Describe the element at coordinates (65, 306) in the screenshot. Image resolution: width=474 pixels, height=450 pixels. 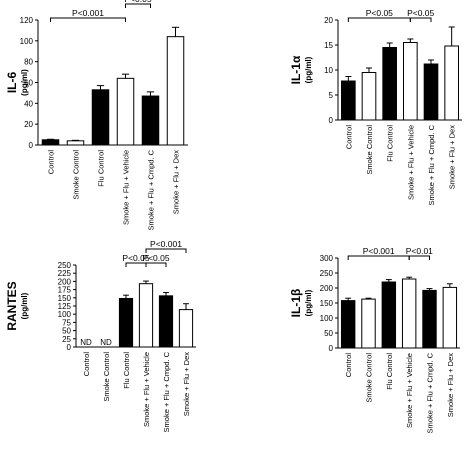
I see `y-tick-label: 125` at that location.